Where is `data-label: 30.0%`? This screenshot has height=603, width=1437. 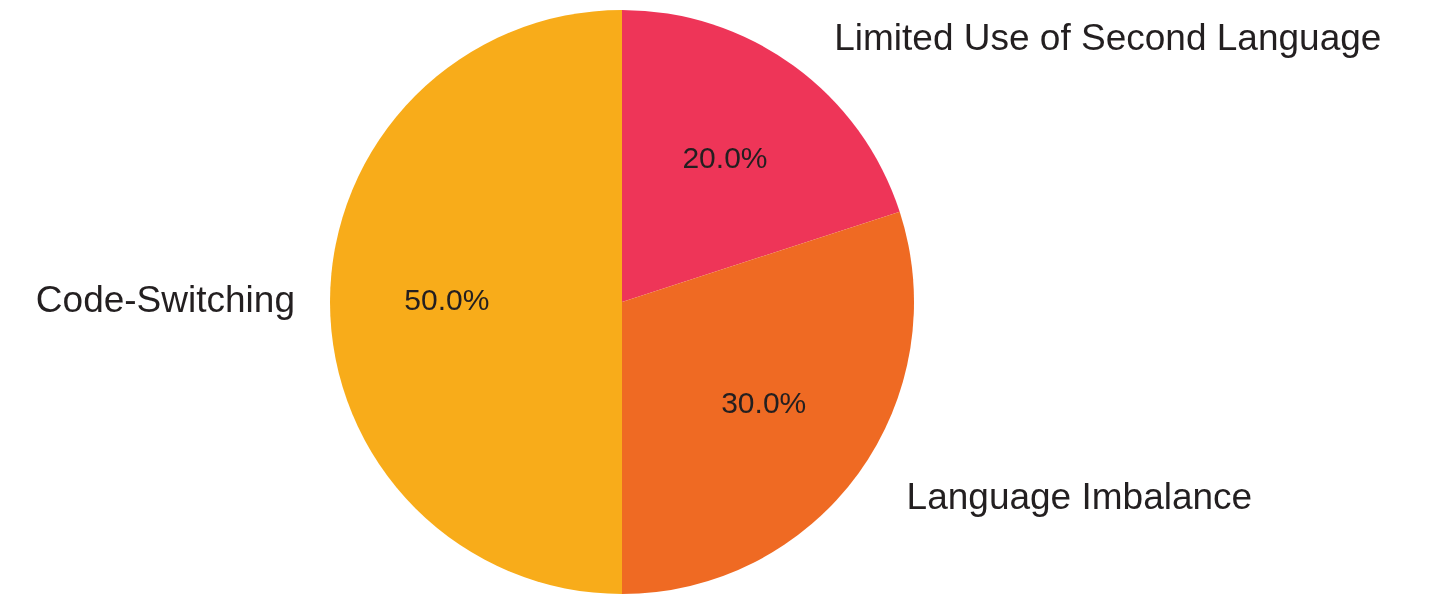
data-label: 30.0% is located at coordinates (764, 402).